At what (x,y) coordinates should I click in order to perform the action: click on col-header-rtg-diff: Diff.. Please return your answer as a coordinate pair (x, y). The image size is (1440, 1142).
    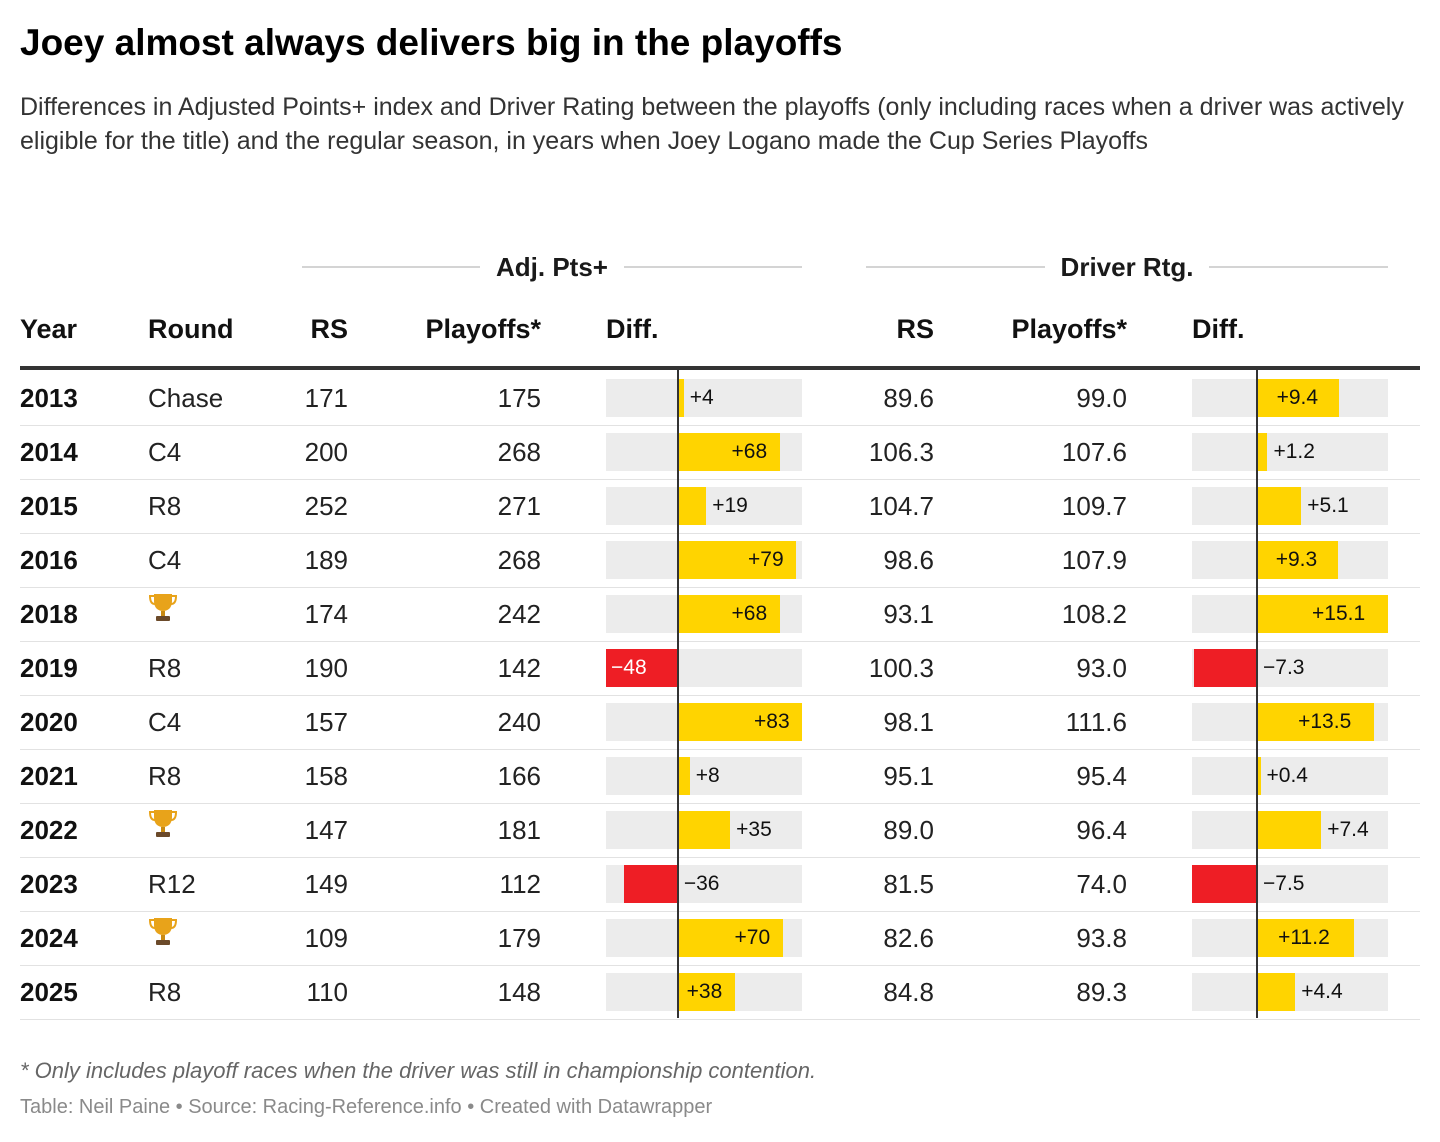
    Looking at the image, I should click on (1218, 329).